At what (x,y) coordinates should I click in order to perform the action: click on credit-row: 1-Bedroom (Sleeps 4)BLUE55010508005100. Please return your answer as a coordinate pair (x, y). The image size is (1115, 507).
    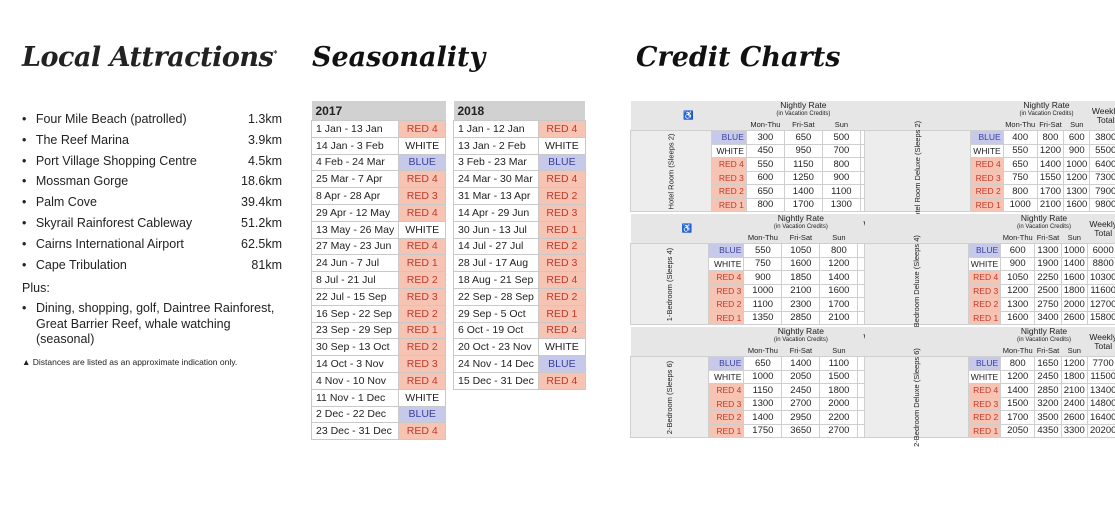
    Looking at the image, I should click on (763, 284).